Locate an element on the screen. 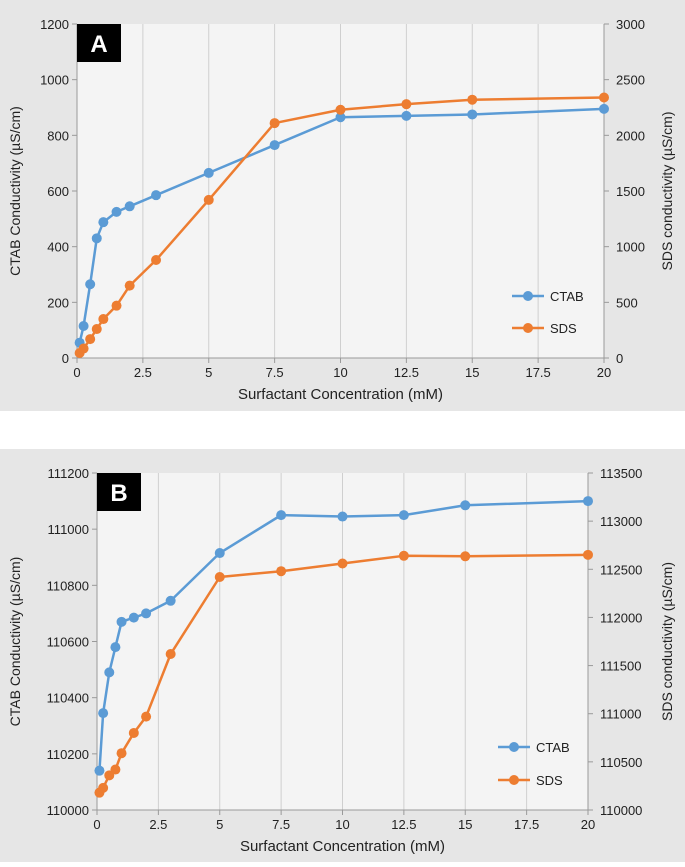  legend-label-sds: SDS is located at coordinates (563, 328).